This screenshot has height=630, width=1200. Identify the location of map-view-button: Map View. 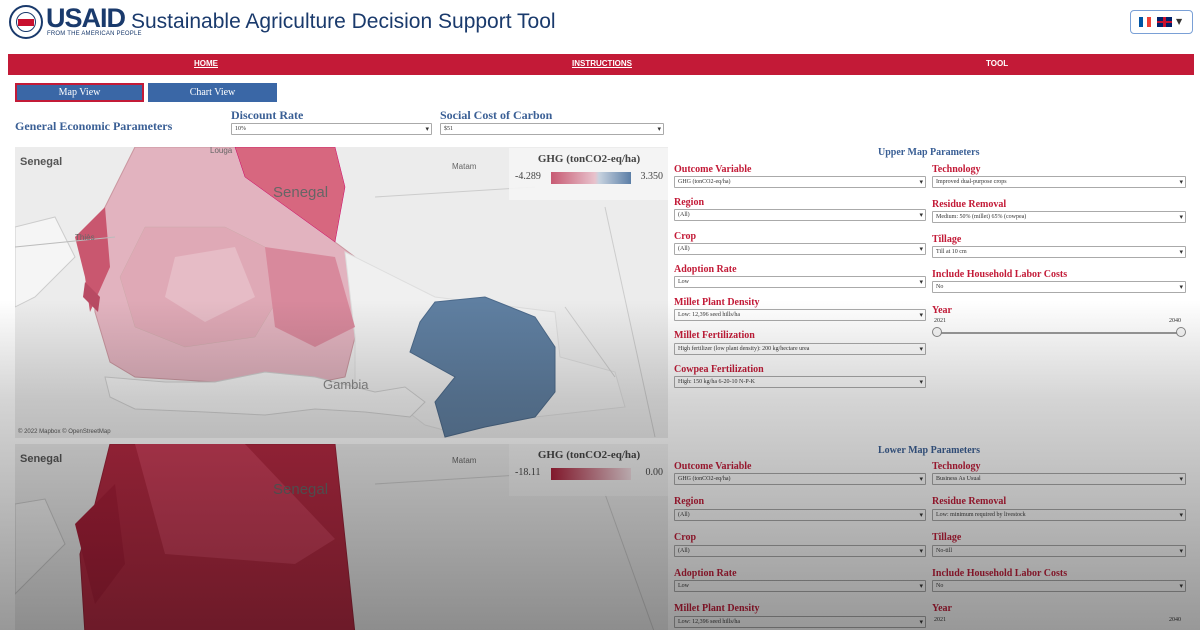
(79, 92).